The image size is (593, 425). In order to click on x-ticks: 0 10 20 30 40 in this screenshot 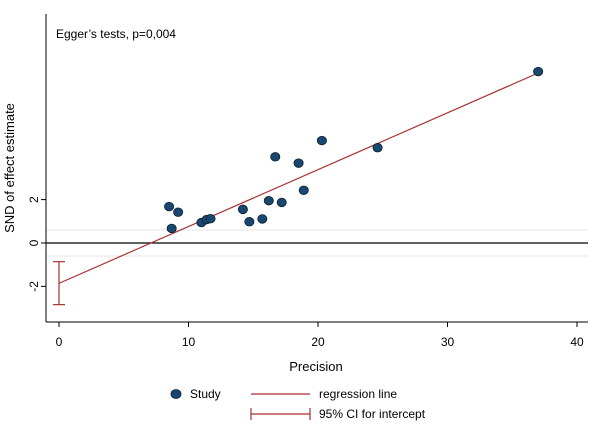, I will do `click(320, 335)`.